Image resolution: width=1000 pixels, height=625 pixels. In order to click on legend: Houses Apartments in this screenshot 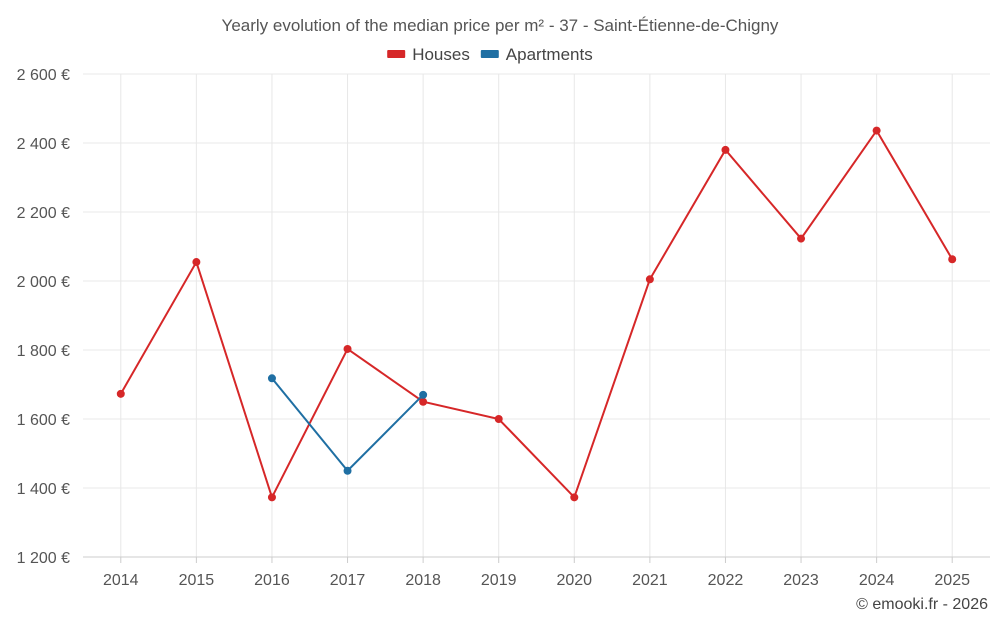, I will do `click(490, 54)`.